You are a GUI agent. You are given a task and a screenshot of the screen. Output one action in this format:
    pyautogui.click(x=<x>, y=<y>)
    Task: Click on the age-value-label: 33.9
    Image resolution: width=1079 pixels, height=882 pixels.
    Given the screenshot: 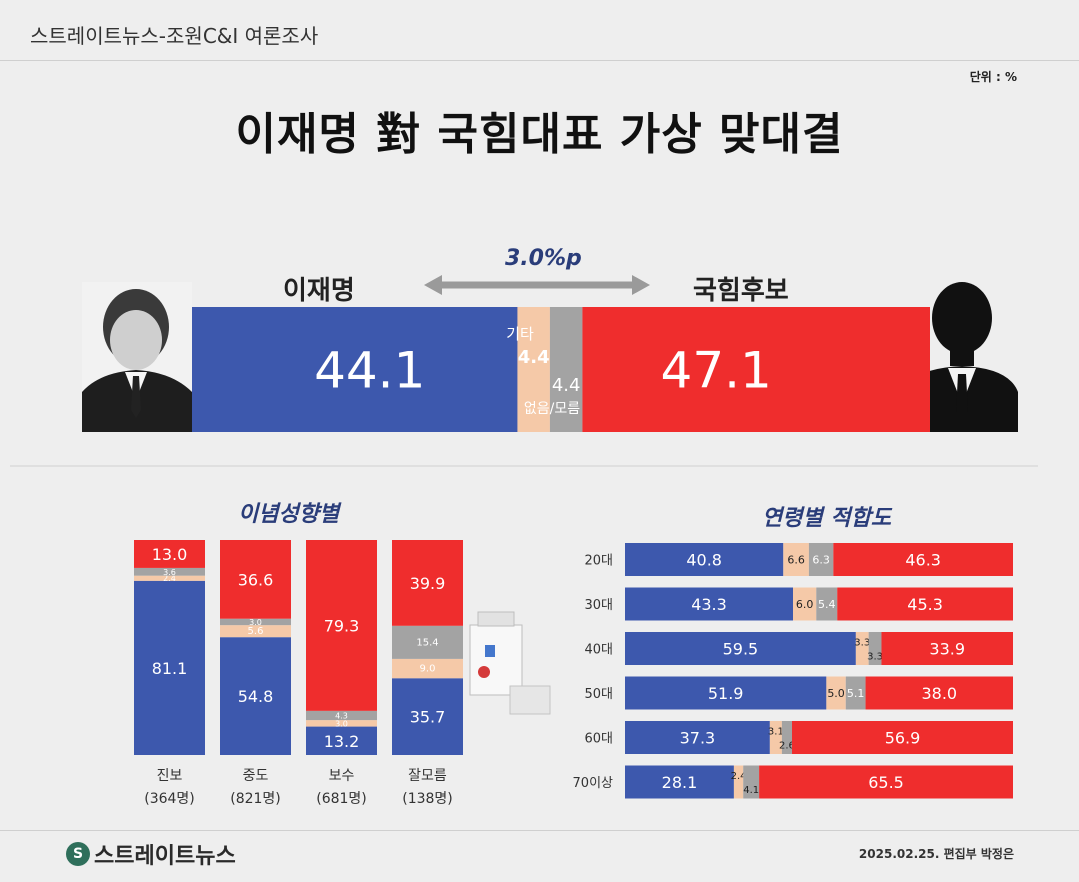 What is the action you would take?
    pyautogui.click(x=947, y=649)
    